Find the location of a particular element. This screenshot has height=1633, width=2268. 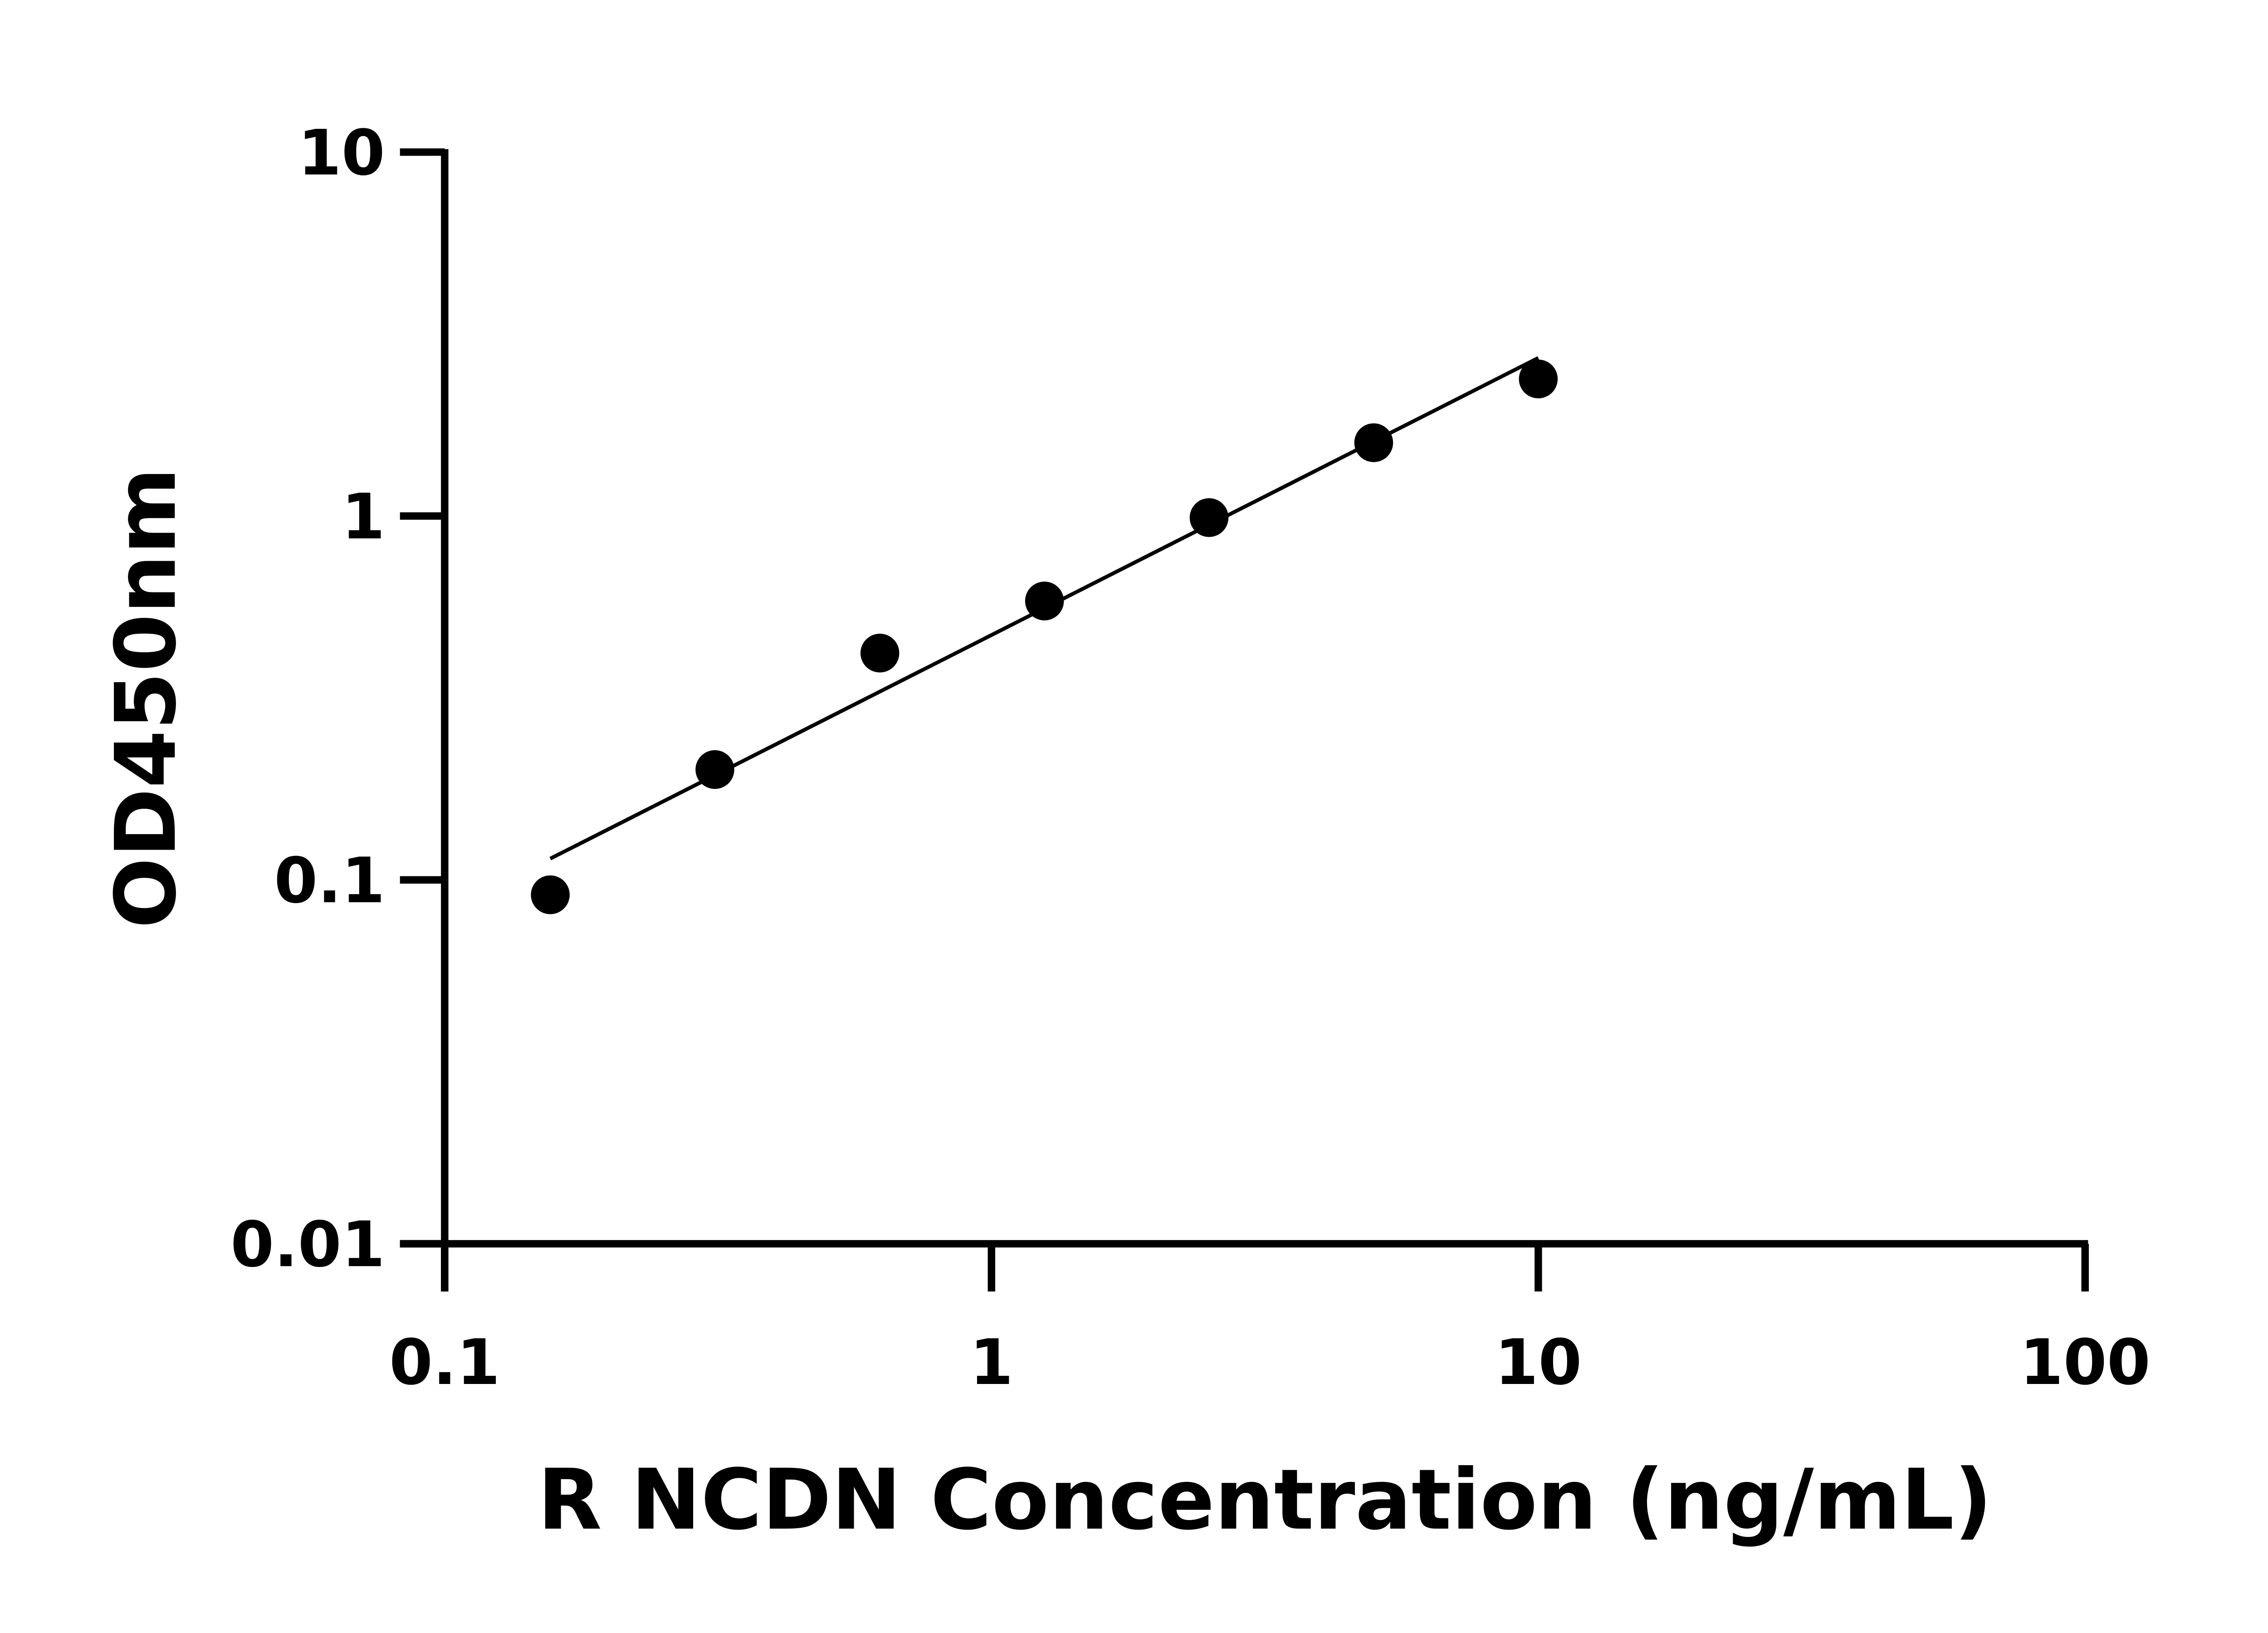

x-axis-title: R NCDN Concentration (ng/mL) is located at coordinates (1265, 1500).